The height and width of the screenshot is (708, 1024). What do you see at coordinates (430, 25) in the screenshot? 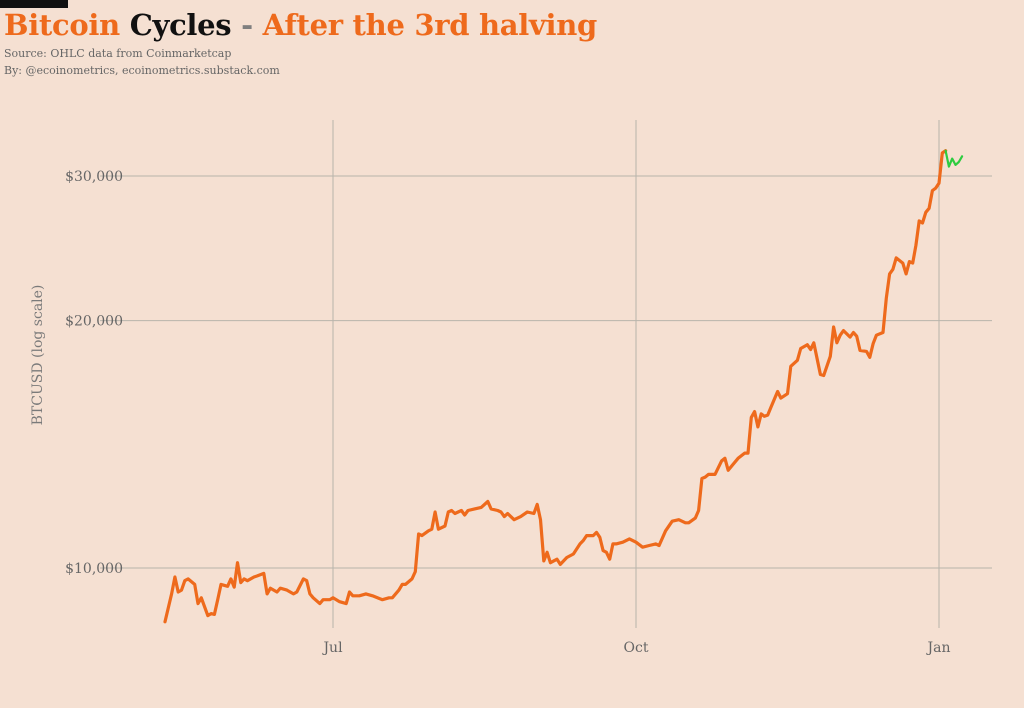
I see `title-halving: After the 3rd halving` at bounding box center [430, 25].